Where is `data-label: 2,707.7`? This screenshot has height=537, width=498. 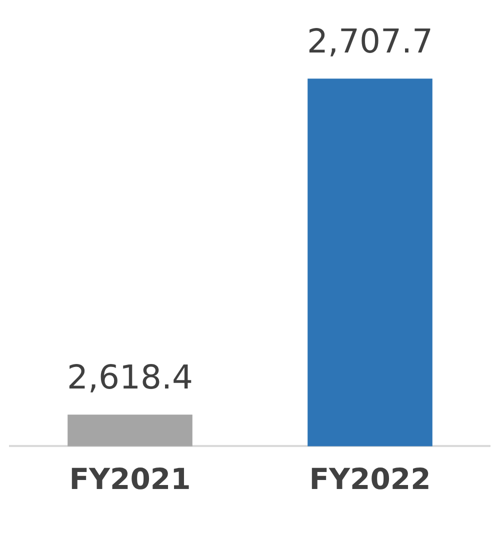
data-label: 2,707.7 is located at coordinates (370, 41).